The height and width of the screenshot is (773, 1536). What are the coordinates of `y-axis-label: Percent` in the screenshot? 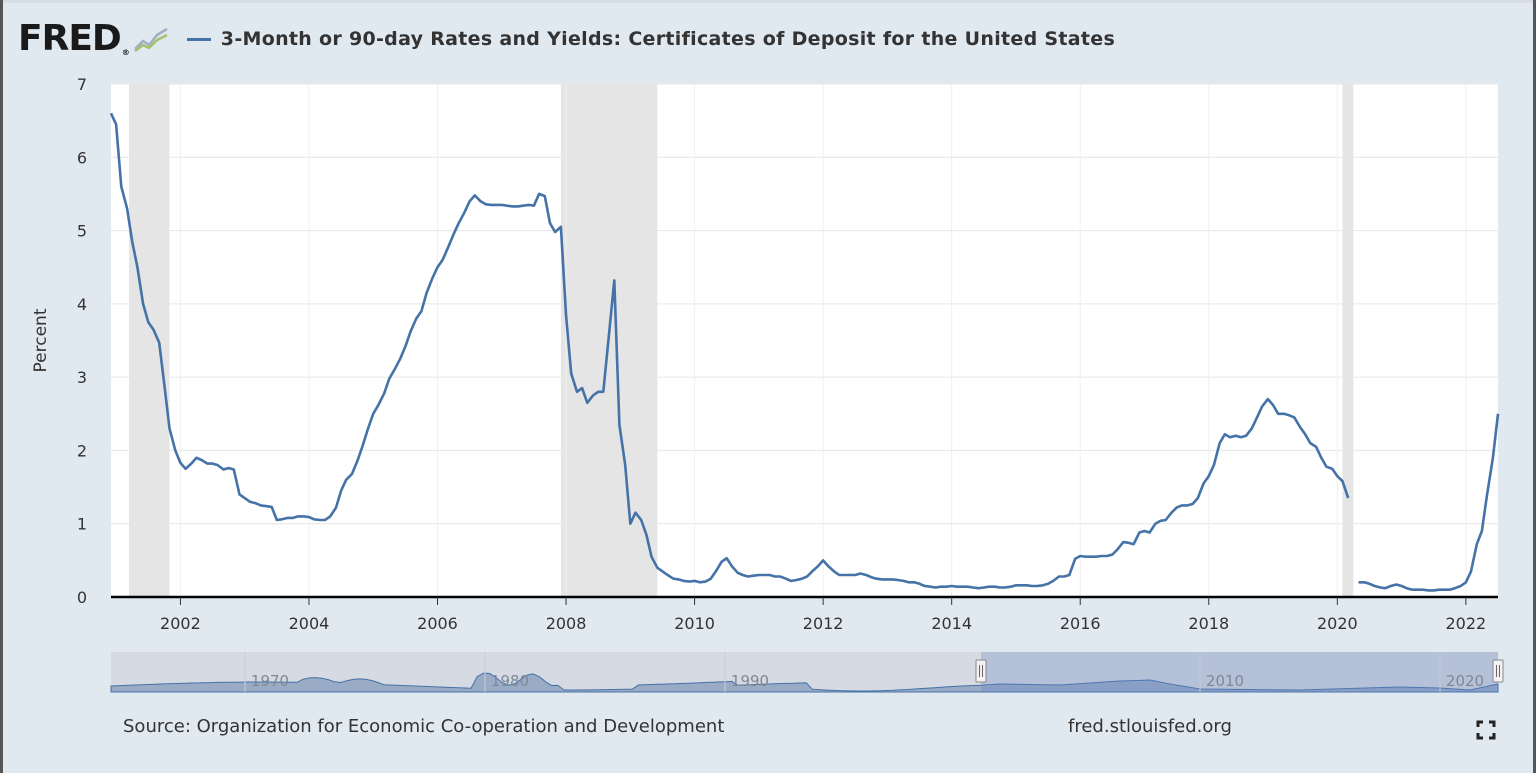 It's located at (41, 340).